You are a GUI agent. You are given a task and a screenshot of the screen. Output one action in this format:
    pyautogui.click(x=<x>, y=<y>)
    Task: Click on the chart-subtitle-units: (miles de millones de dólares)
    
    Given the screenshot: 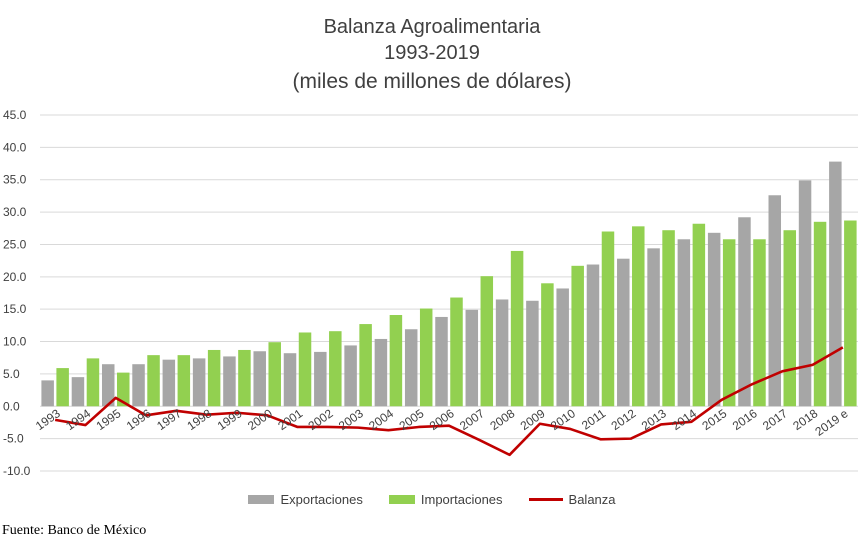 What is the action you would take?
    pyautogui.click(x=432, y=81)
    